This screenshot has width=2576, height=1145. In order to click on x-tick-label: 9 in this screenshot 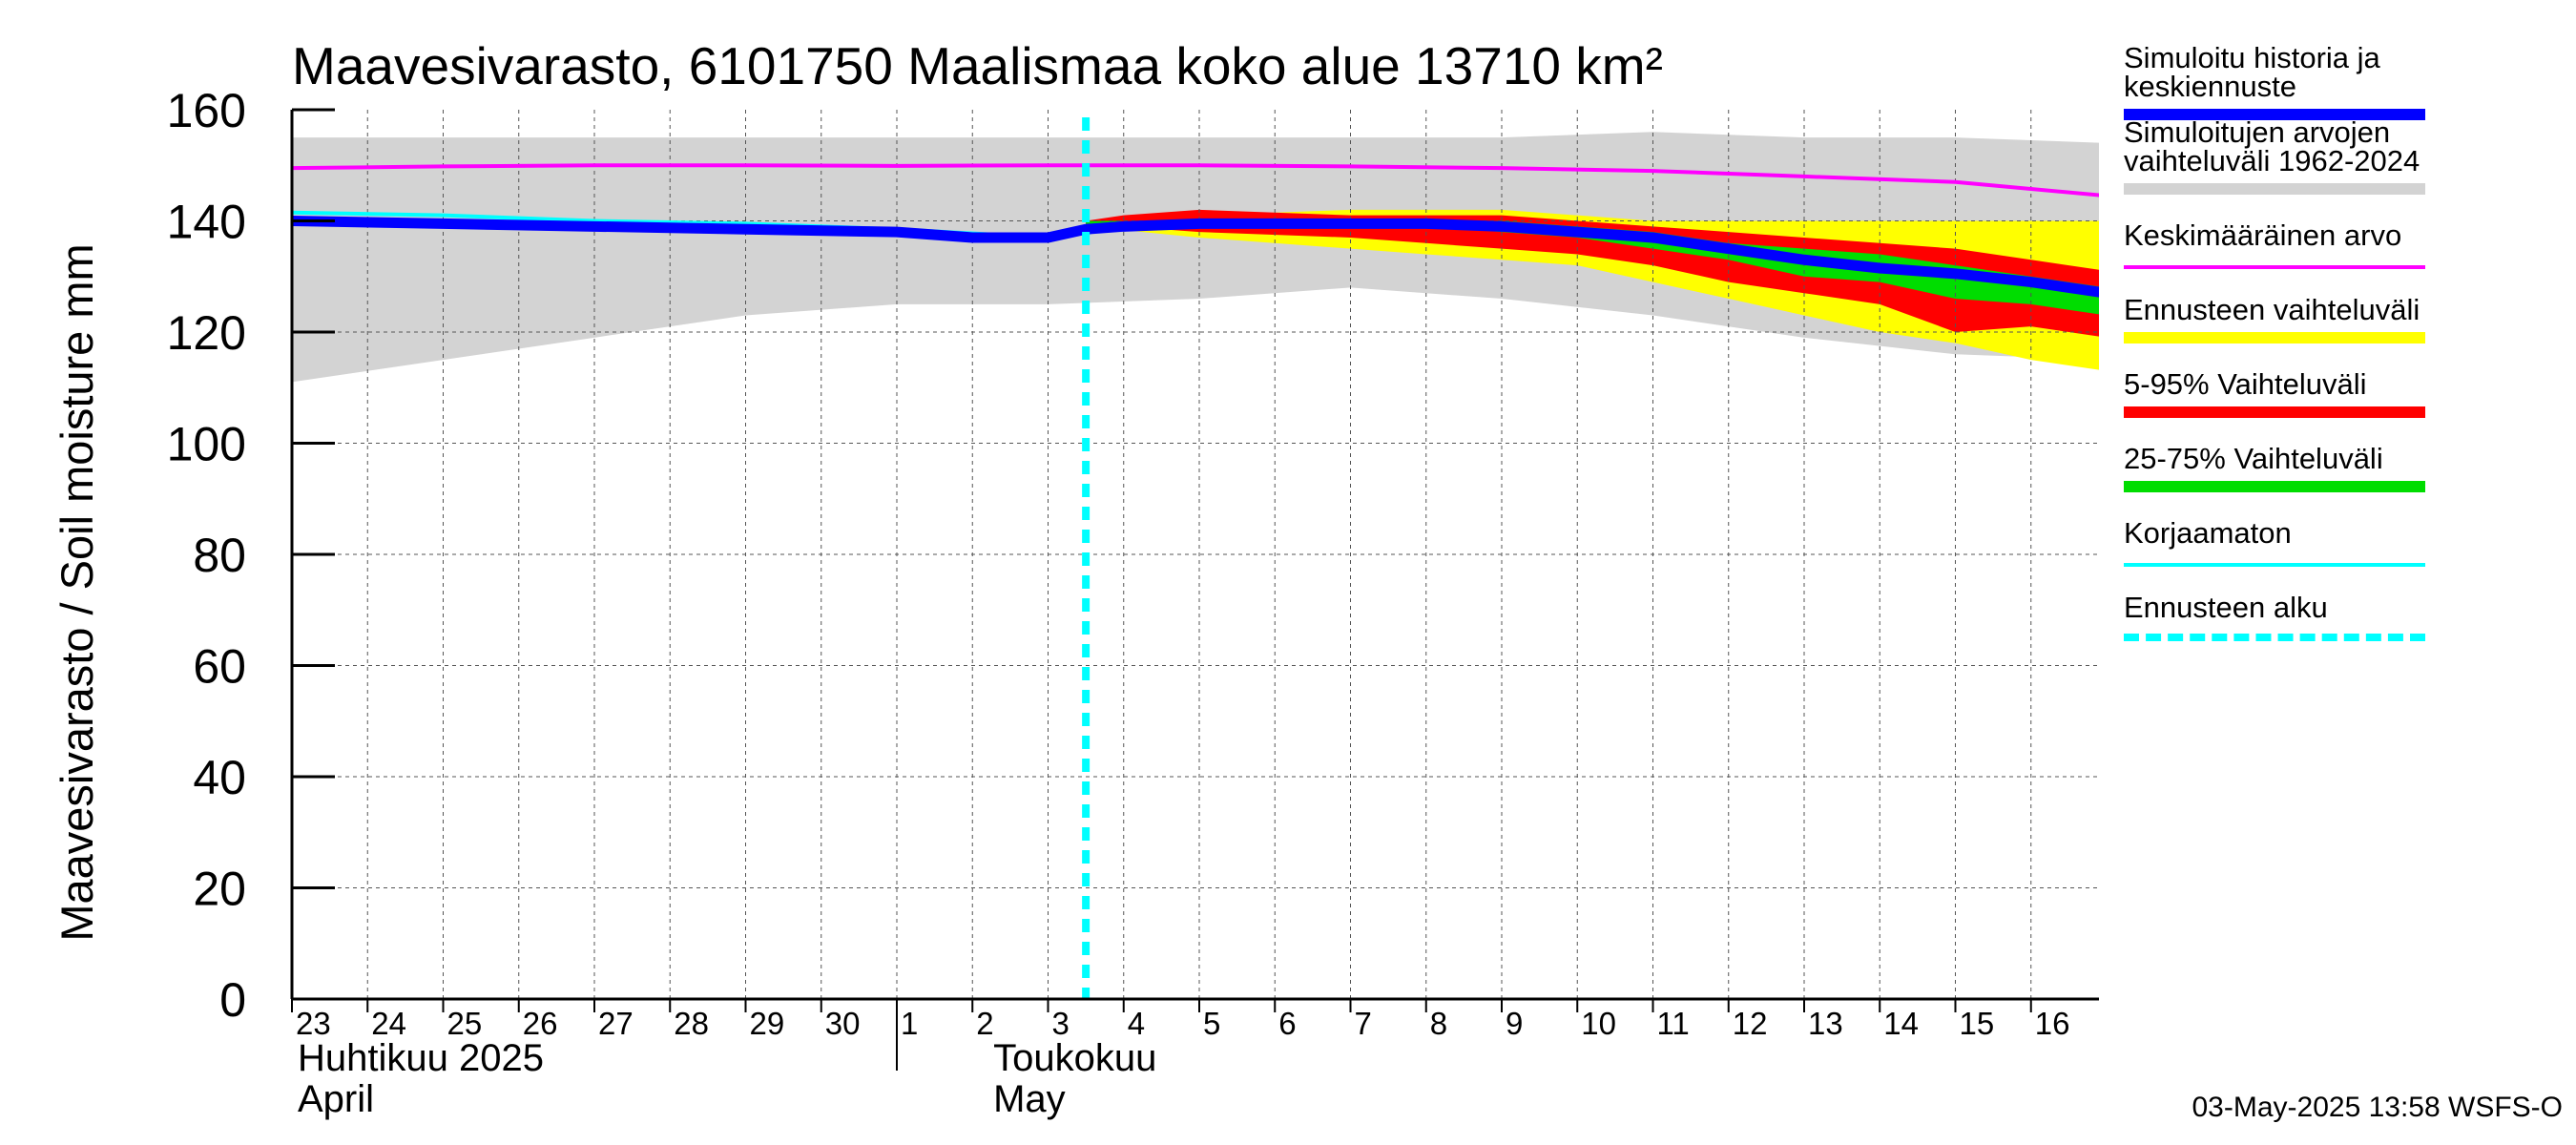, I will do `click(1514, 1023)`.